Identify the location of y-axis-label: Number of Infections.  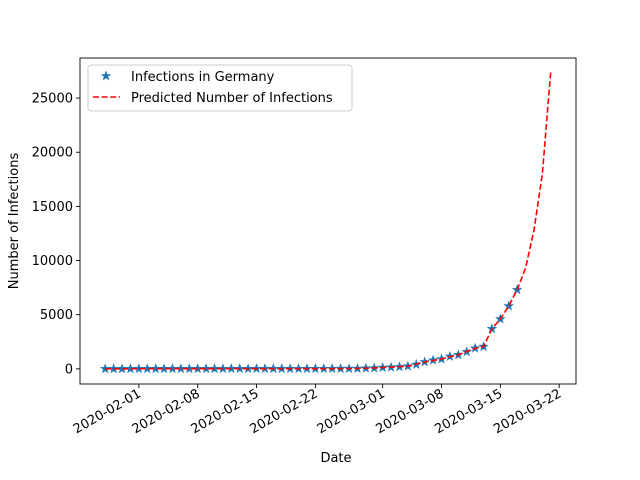
(14, 221).